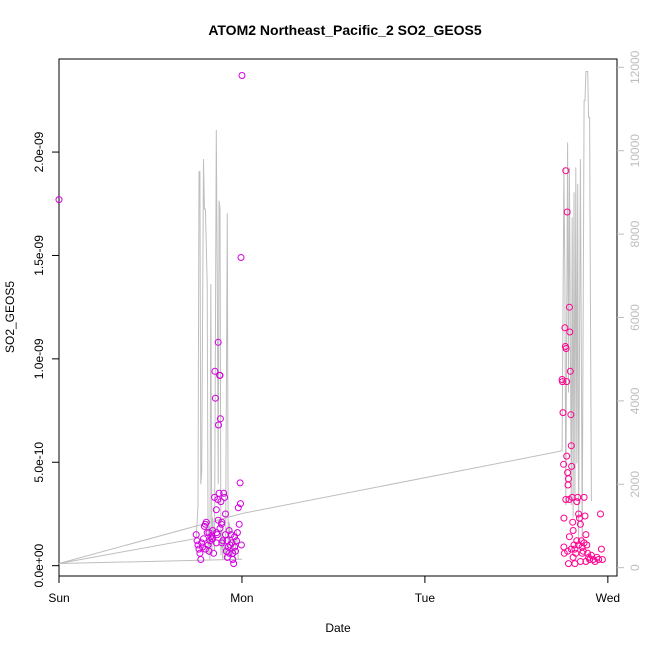 This screenshot has height=650, width=650. Describe the element at coordinates (39, 462) in the screenshot. I see `y-tick-label: 5.0e-10` at that location.